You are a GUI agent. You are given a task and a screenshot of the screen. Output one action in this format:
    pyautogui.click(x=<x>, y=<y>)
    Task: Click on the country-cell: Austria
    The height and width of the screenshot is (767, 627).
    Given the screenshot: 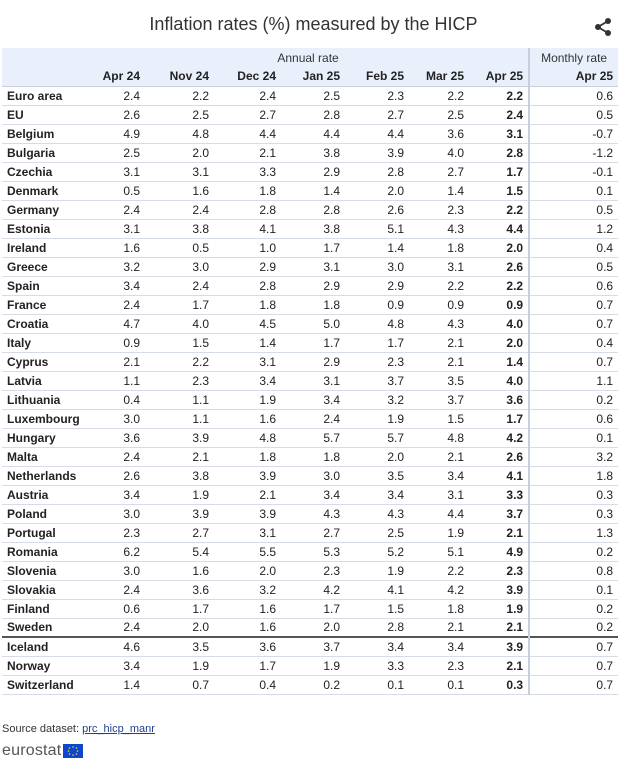 What is the action you would take?
    pyautogui.click(x=45, y=495)
    